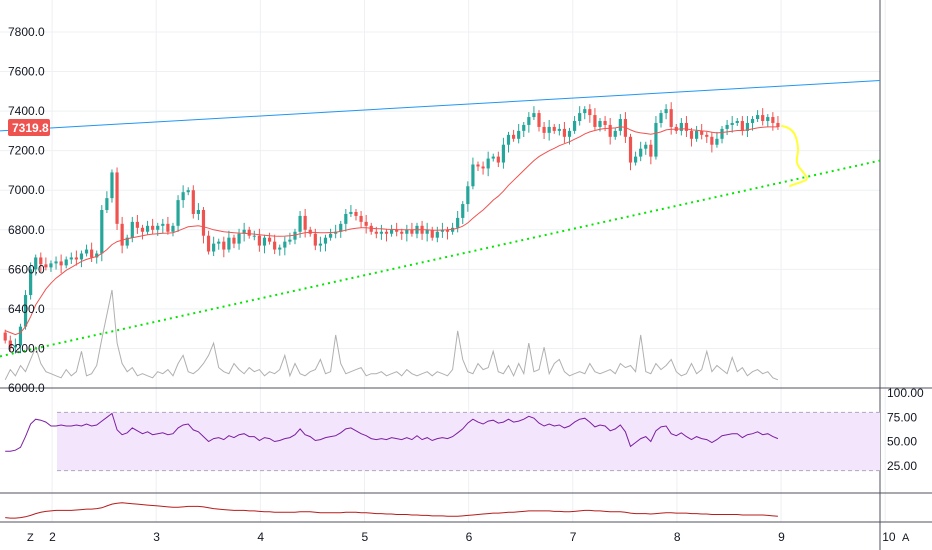 This screenshot has width=932, height=550. What do you see at coordinates (156, 537) in the screenshot?
I see `time-tick-label: 3` at bounding box center [156, 537].